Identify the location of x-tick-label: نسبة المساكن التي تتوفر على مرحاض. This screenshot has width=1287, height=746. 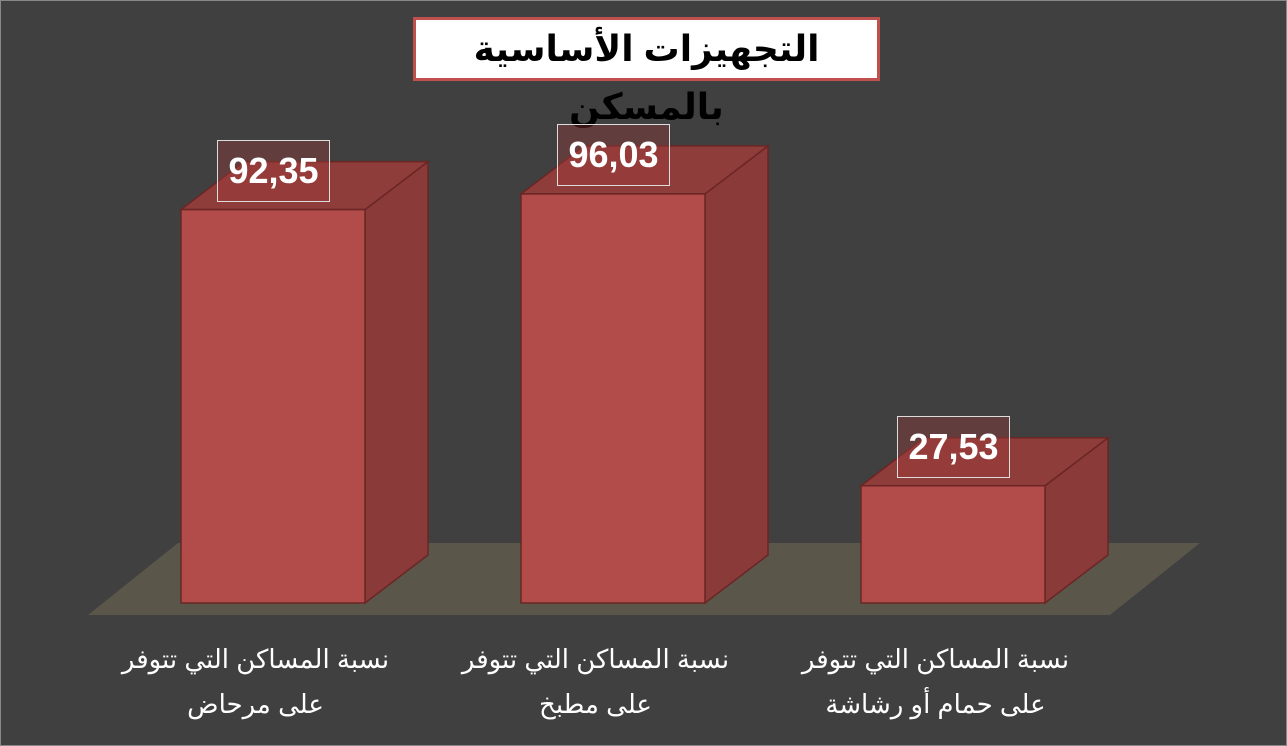
(255, 681).